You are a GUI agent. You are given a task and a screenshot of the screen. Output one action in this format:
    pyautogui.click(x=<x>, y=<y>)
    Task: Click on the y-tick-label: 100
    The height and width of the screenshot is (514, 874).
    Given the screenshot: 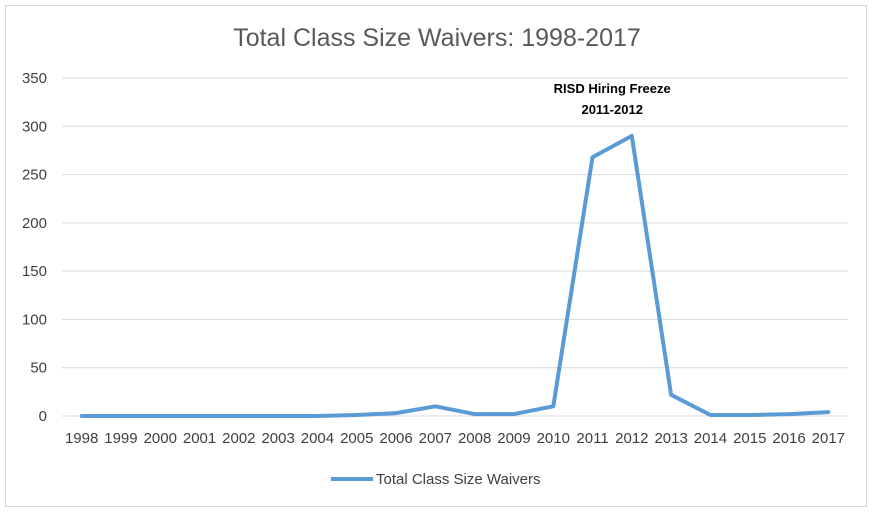 What is the action you would take?
    pyautogui.click(x=34, y=319)
    